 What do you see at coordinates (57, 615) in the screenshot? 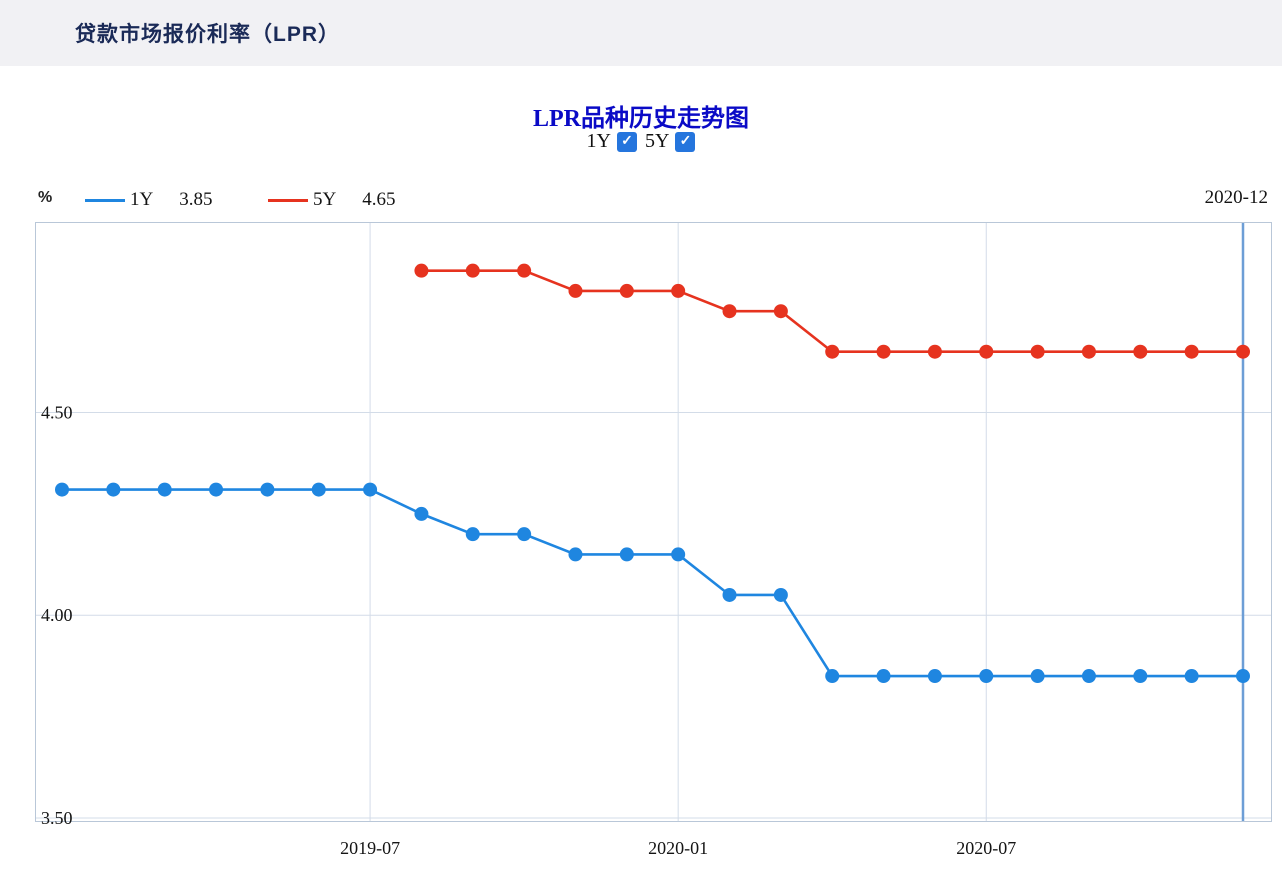
I see `y-tick-label-4.00: 4.00` at bounding box center [57, 615].